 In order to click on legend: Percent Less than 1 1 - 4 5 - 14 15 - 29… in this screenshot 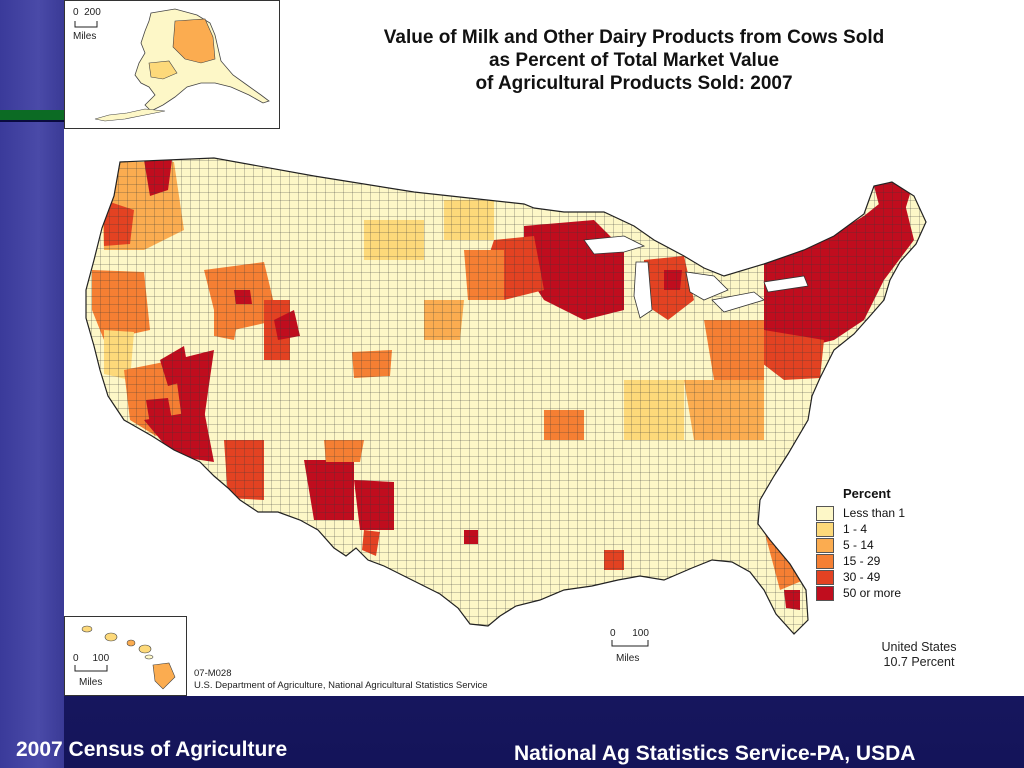, I will do `click(886, 543)`.